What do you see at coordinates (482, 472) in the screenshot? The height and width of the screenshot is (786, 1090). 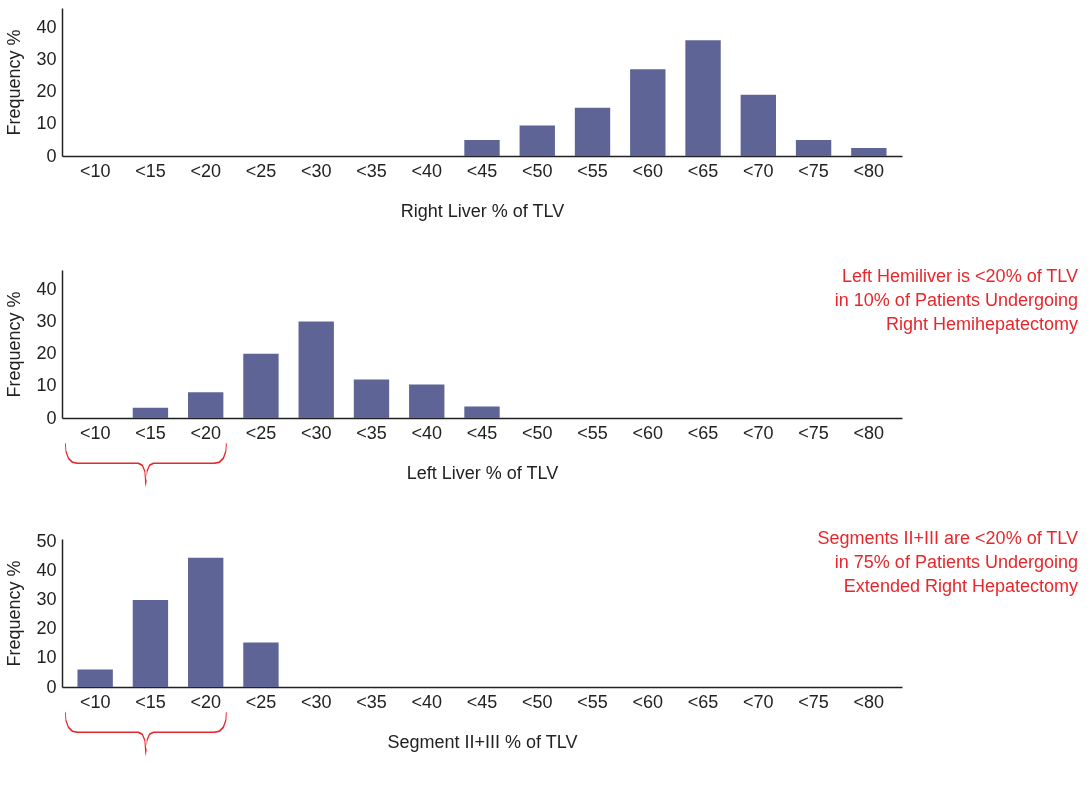 I see `x-axis-title: Left Liver % of TLV` at bounding box center [482, 472].